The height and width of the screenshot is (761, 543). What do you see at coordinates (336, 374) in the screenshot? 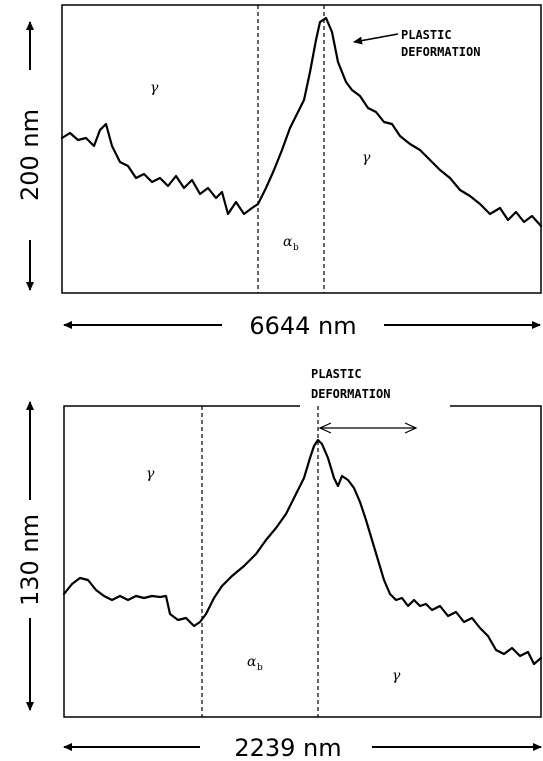
I see `bottom-callout-line1: PLASTIC` at bounding box center [336, 374].